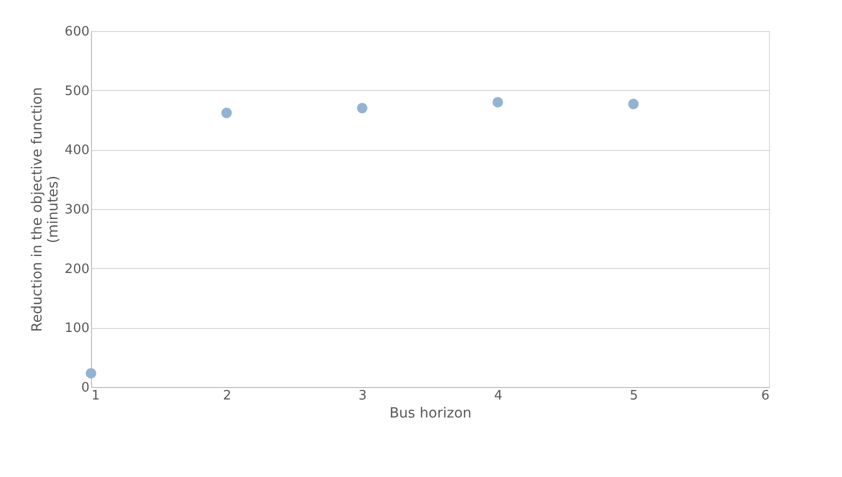 Image resolution: width=842 pixels, height=477 pixels. Describe the element at coordinates (362, 396) in the screenshot. I see `x-tick-label: 3` at that location.